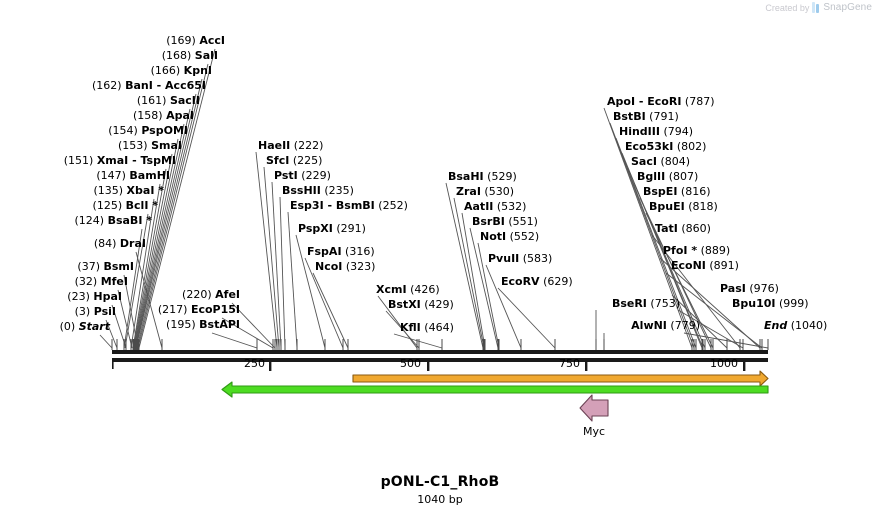  What do you see at coordinates (168, 101) in the screenshot?
I see `site-label: (161) SacII` at bounding box center [168, 101].